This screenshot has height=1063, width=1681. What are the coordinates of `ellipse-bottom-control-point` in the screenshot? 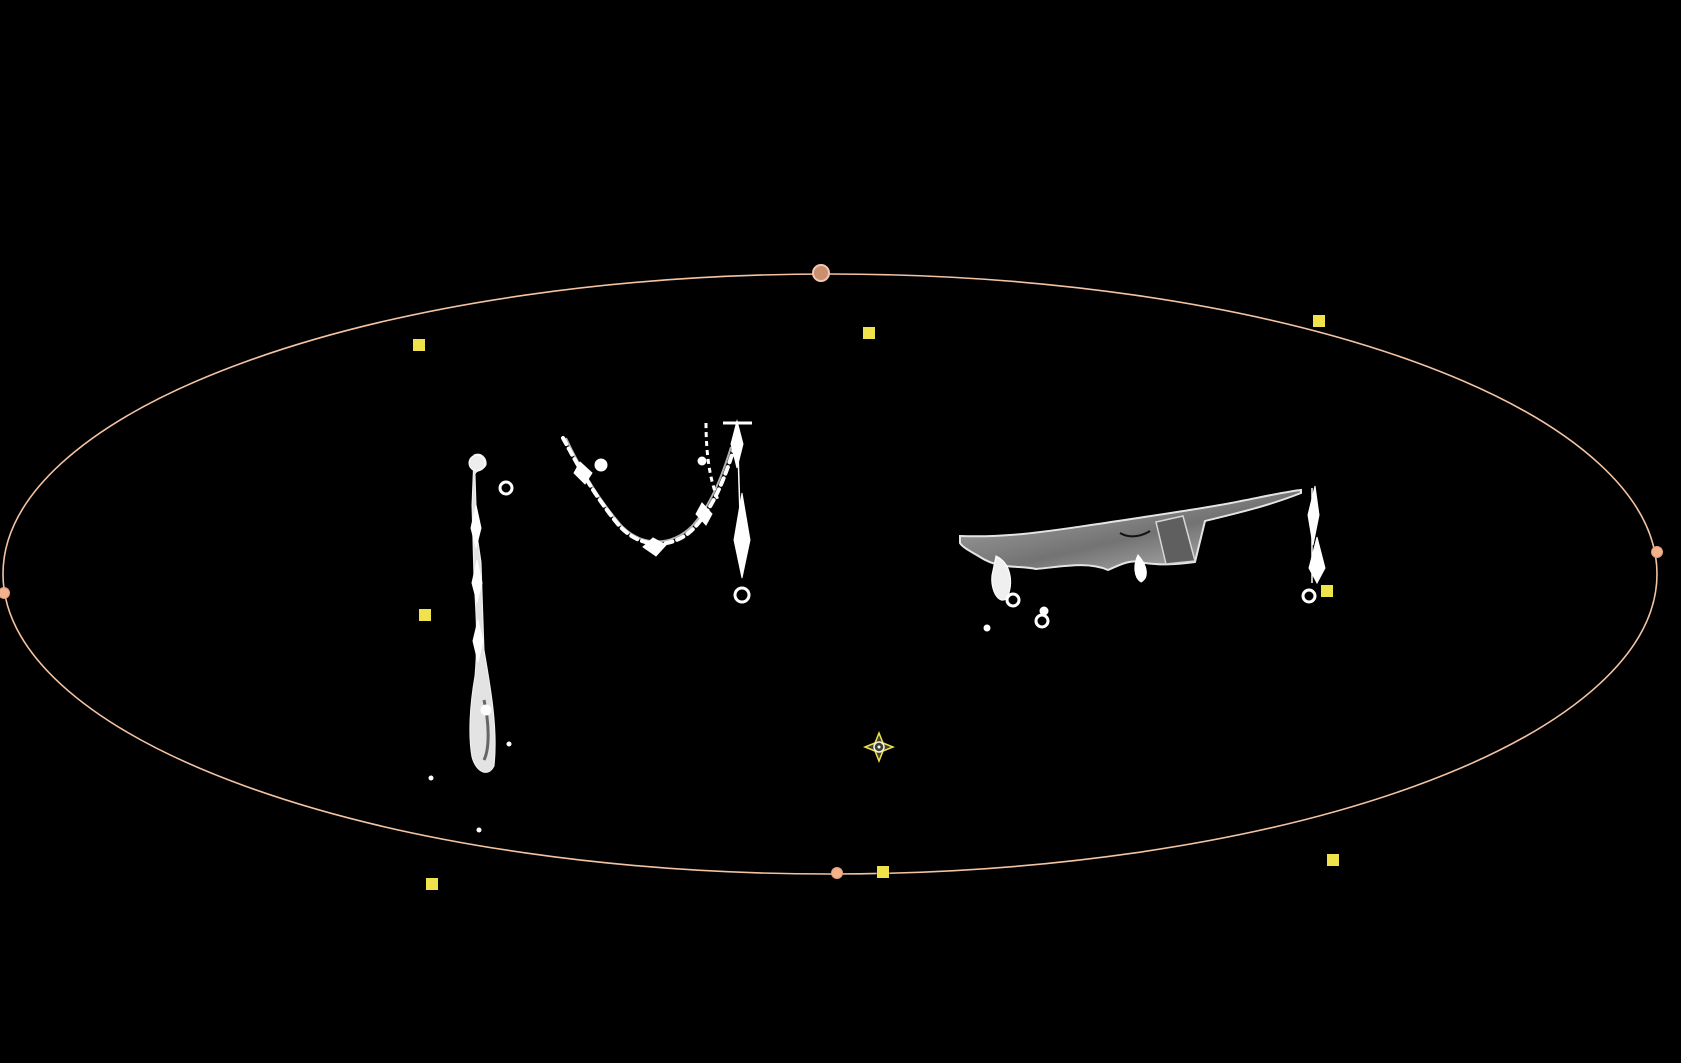 It's located at (837, 873).